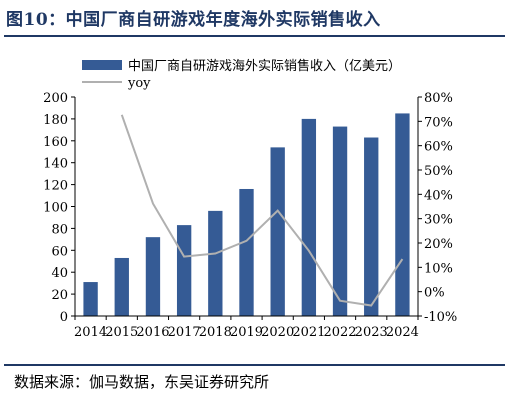 This screenshot has width=509, height=402. What do you see at coordinates (440, 317) in the screenshot?
I see `right-tick-label: -10%` at bounding box center [440, 317].